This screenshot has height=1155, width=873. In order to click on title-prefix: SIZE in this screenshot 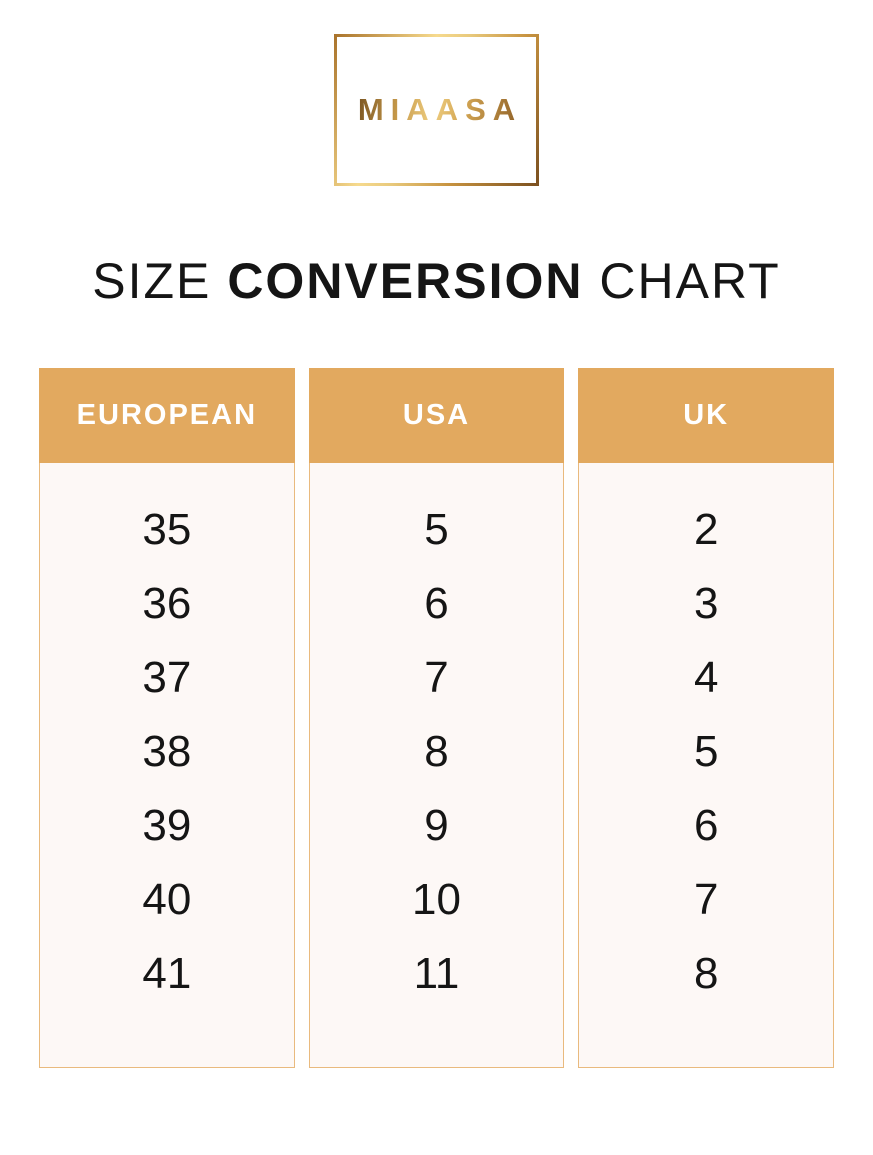, I will do `click(152, 281)`.